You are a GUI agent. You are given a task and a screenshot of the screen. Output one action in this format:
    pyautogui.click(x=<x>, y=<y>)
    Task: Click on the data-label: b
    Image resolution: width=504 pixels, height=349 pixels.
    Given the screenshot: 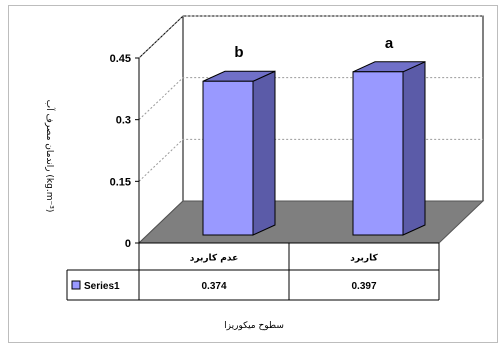 What is the action you would take?
    pyautogui.click(x=238, y=52)
    